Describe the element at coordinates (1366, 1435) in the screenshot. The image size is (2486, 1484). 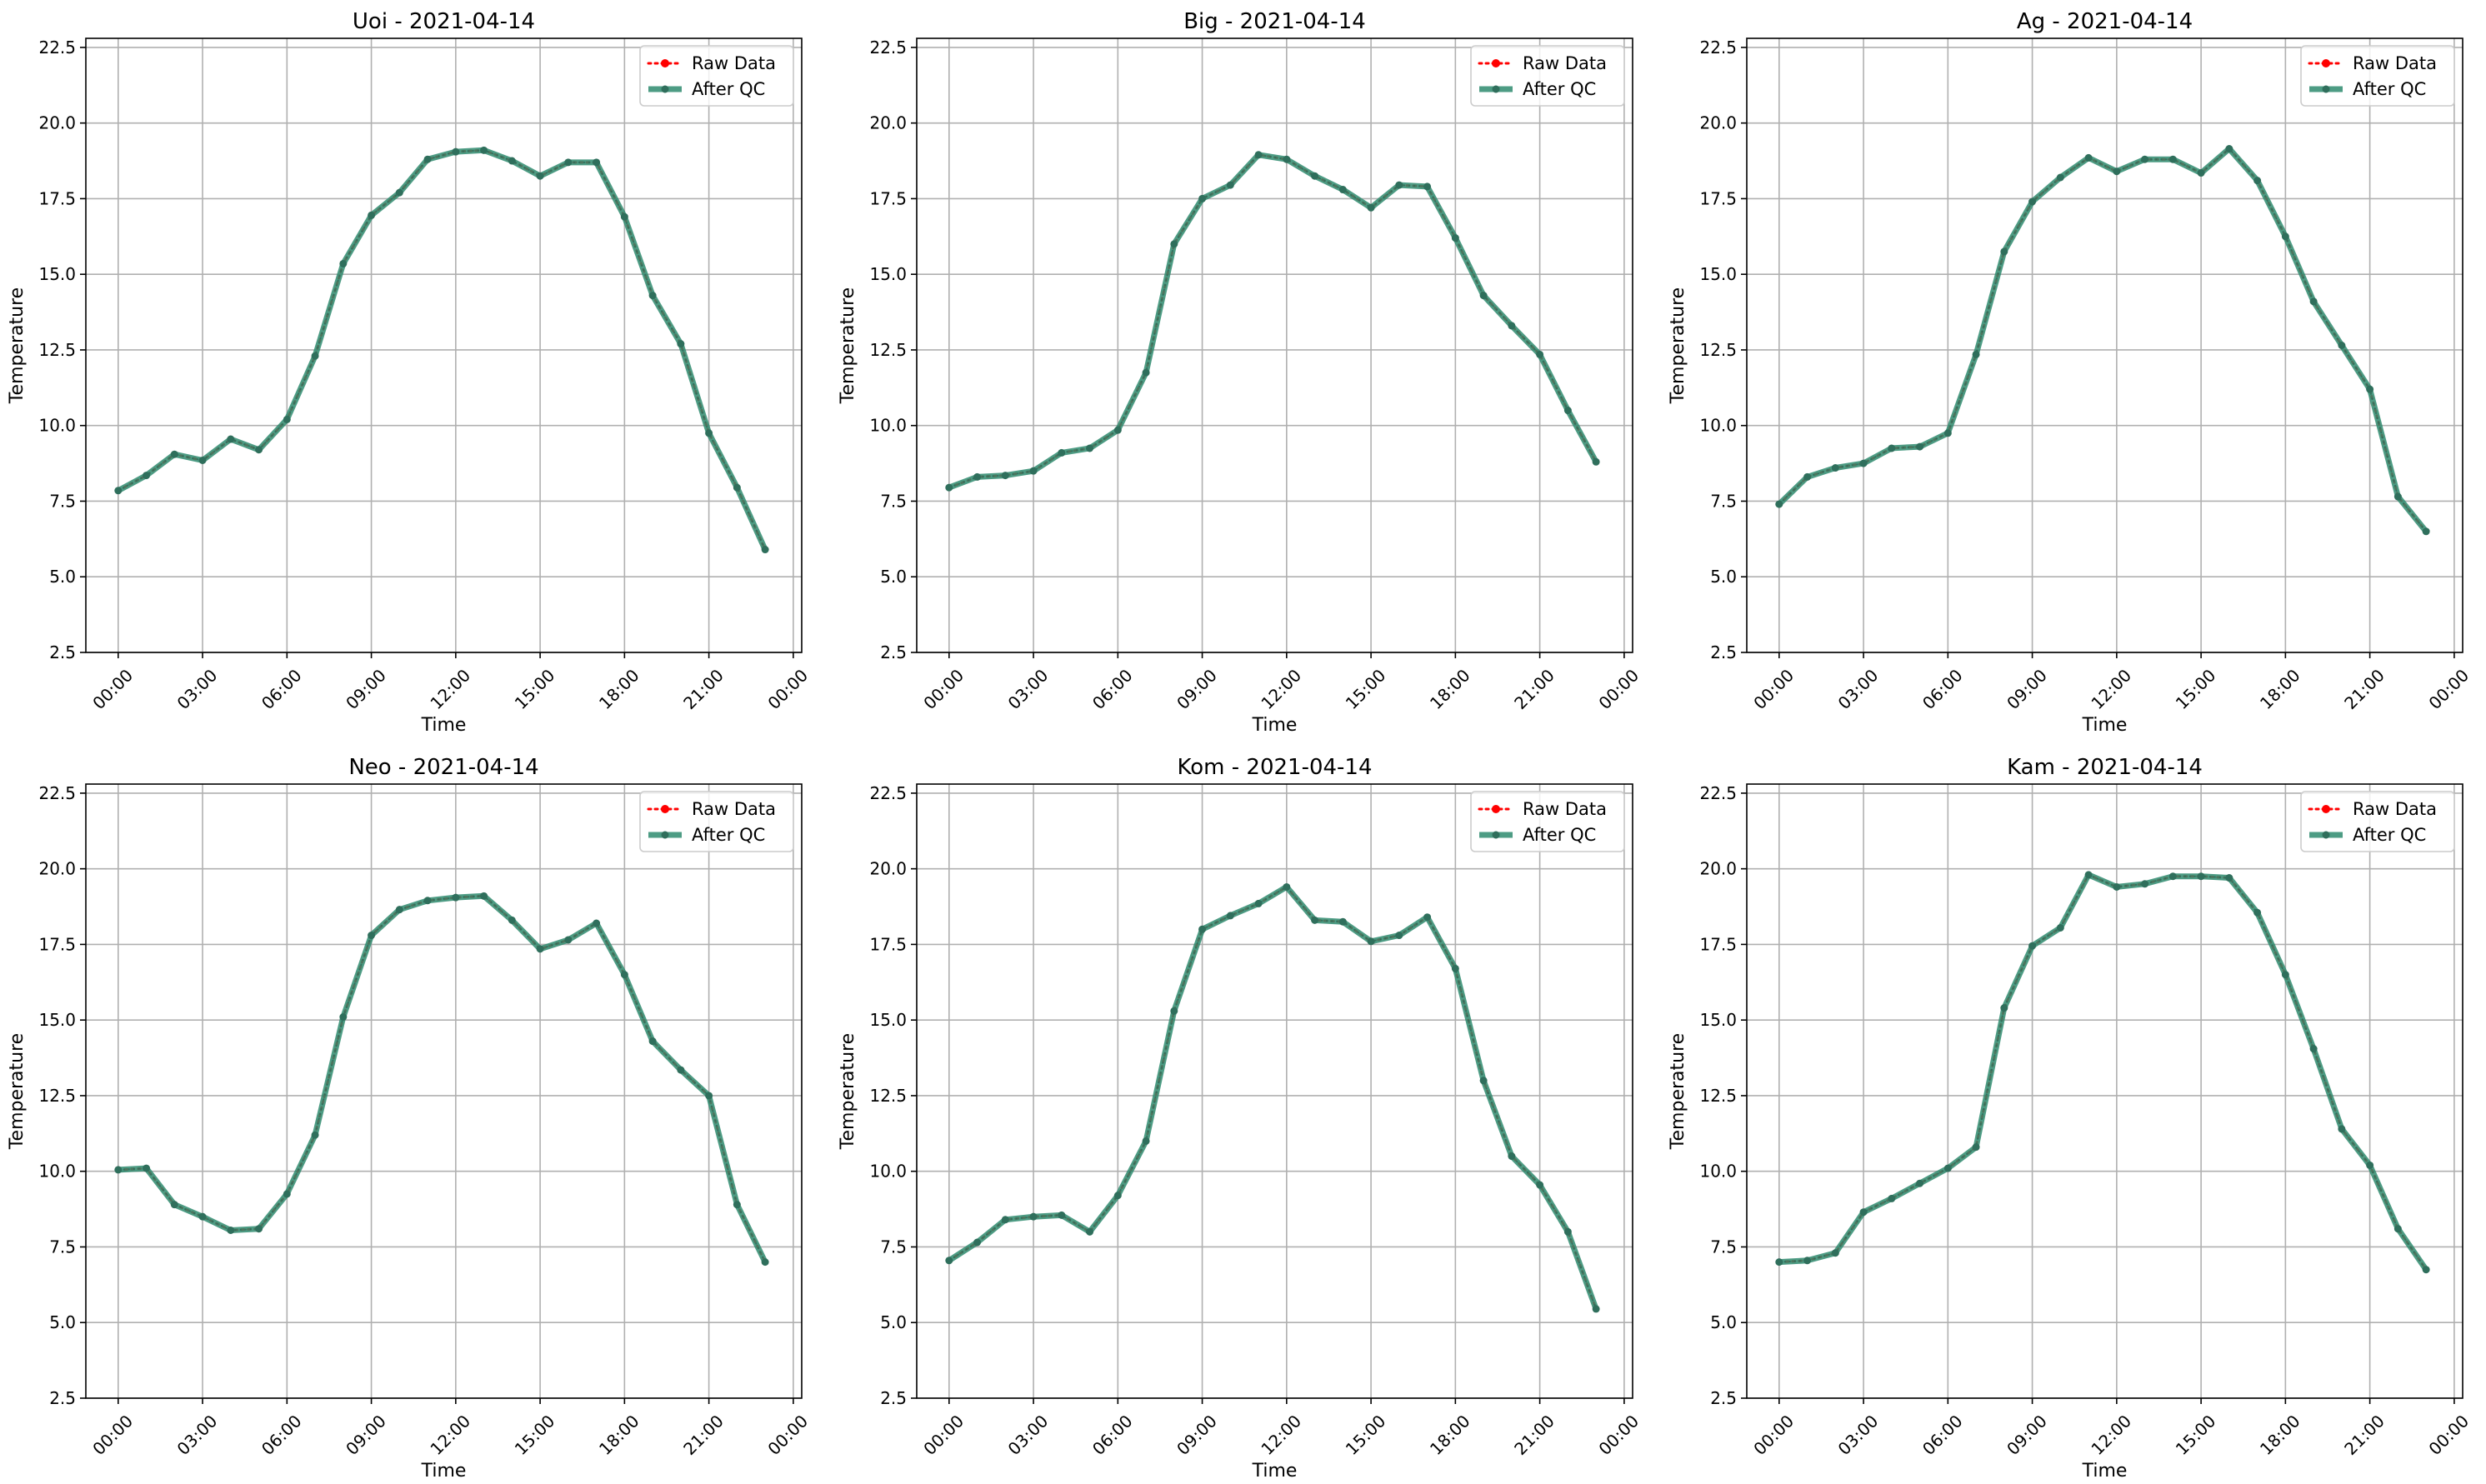
I see `x-tick-label: 15:00` at that location.